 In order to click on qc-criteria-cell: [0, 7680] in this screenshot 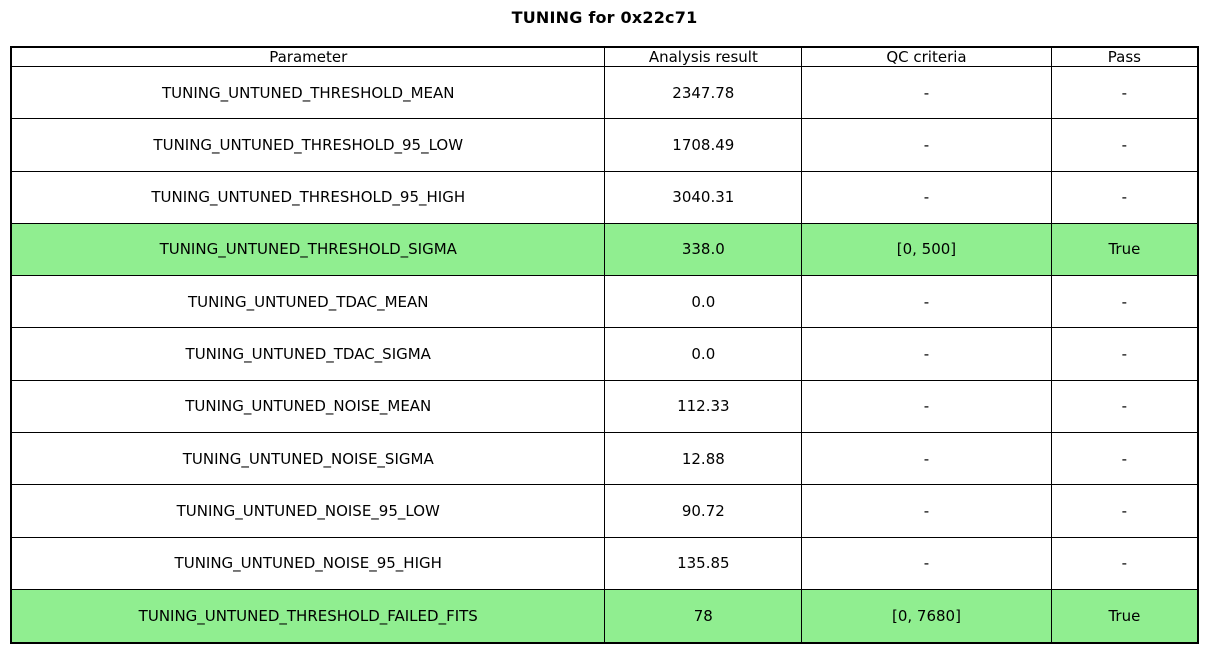, I will do `click(926, 616)`.